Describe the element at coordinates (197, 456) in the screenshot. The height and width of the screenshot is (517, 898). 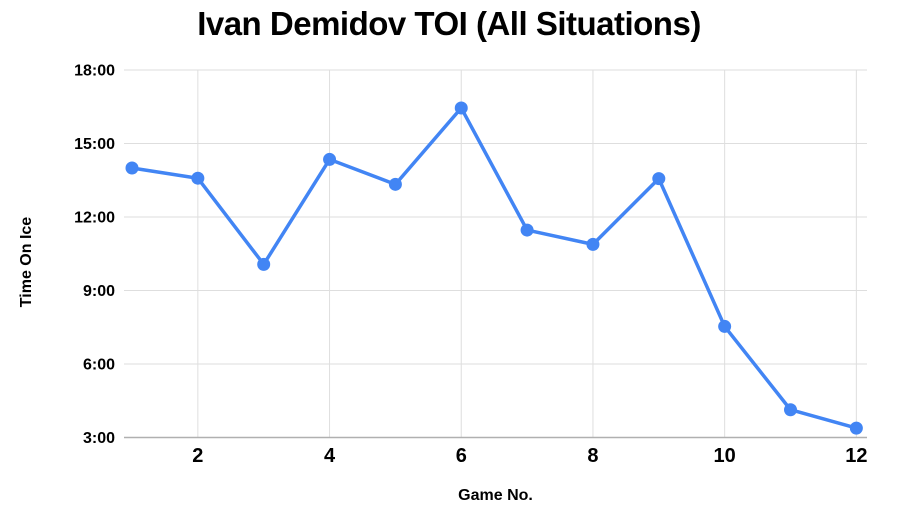
I see `x-tick-label: 2` at that location.